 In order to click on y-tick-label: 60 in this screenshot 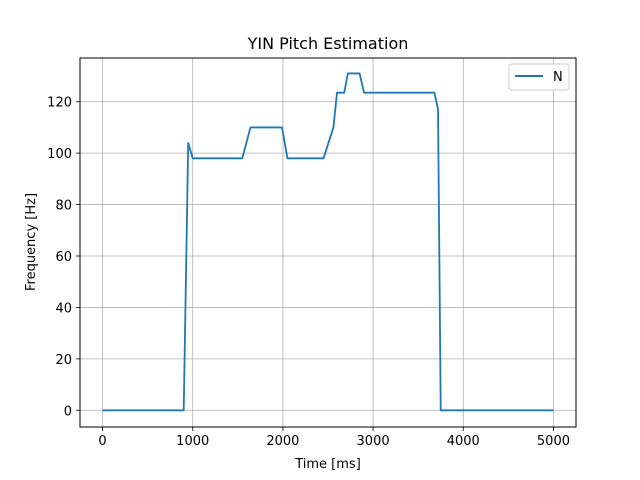, I will do `click(63, 257)`.